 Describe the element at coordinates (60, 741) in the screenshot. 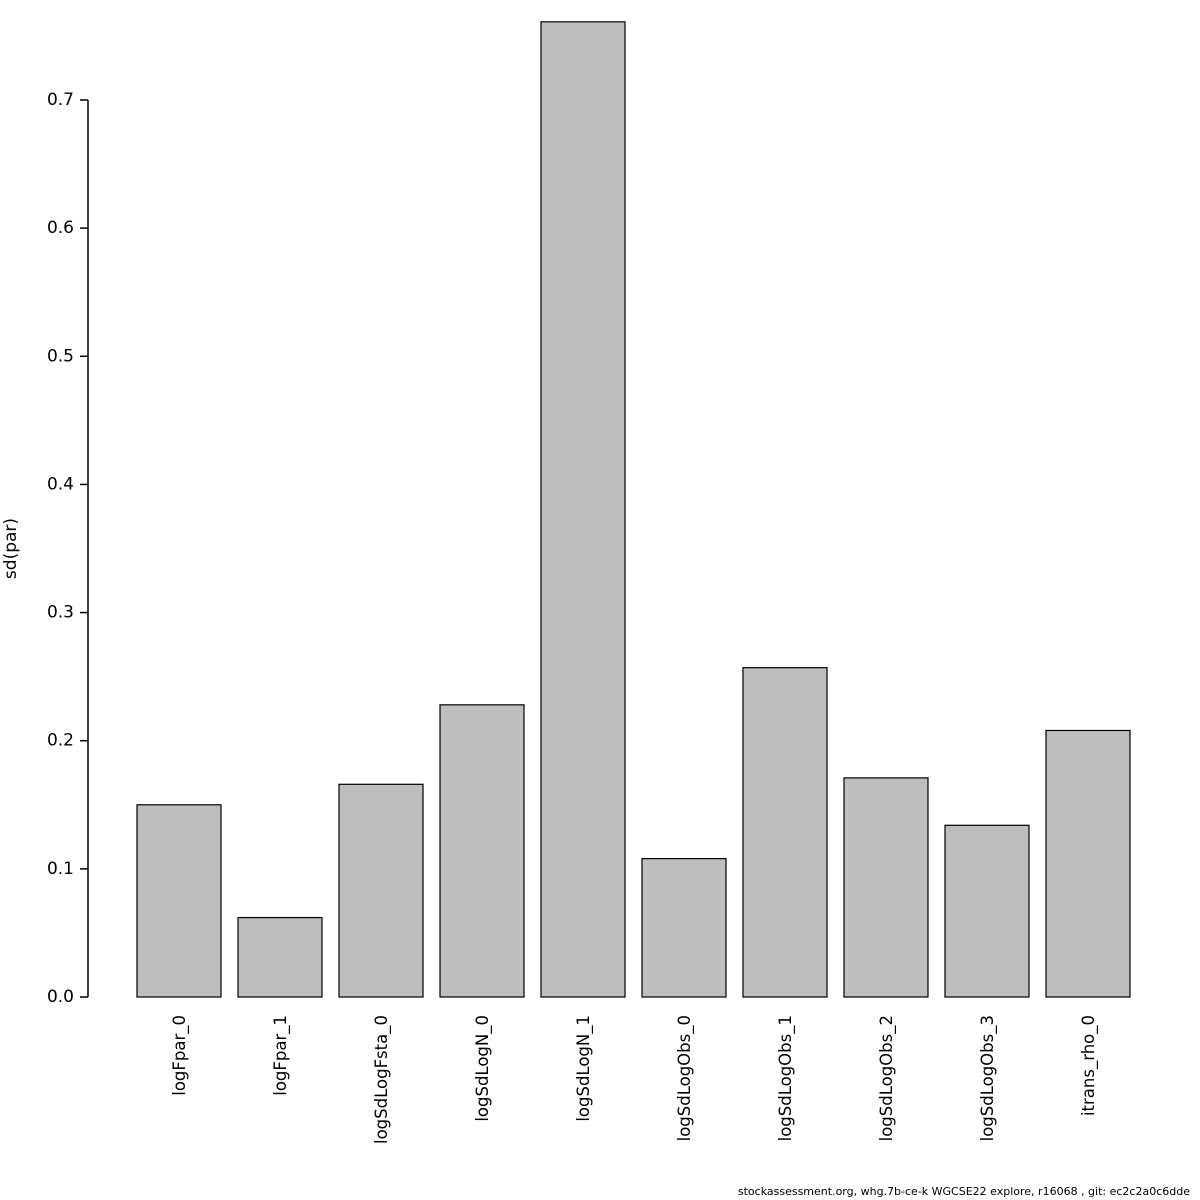

I see `y-tick-label: 0.2` at that location.